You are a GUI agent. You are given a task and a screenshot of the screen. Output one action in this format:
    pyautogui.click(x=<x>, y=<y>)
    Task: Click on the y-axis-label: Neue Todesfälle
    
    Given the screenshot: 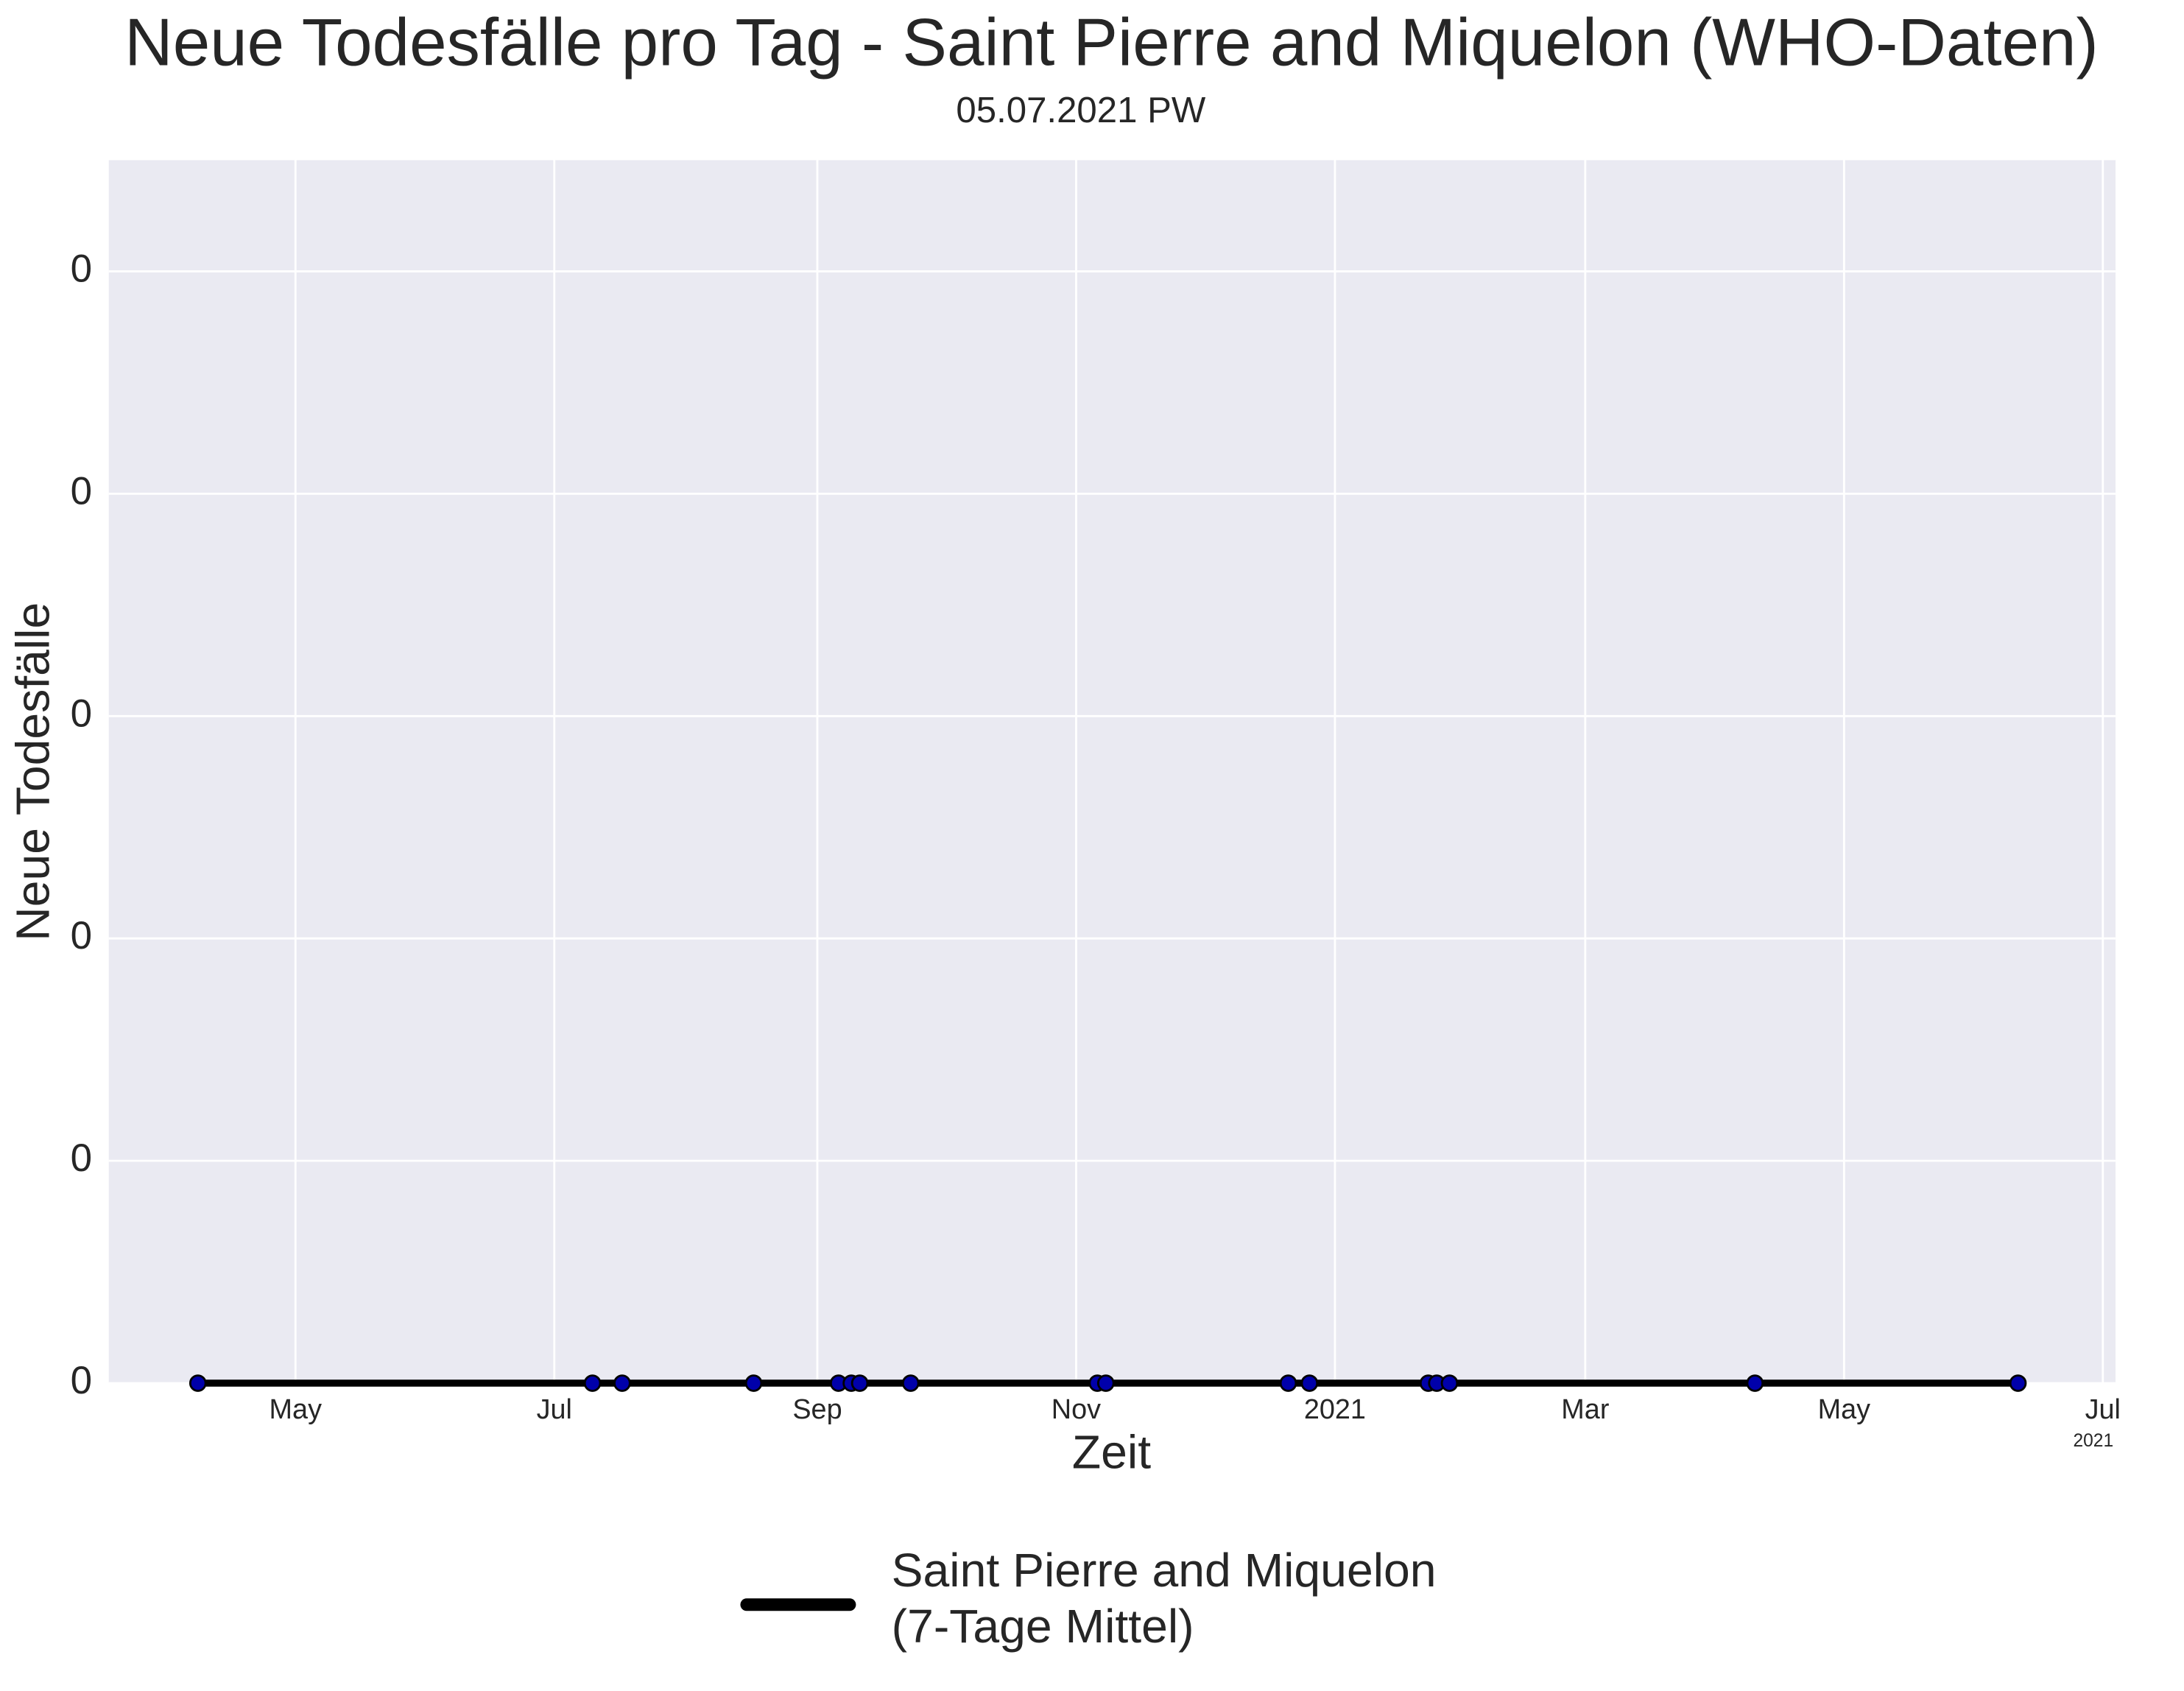 What is the action you would take?
    pyautogui.click(x=33, y=771)
    